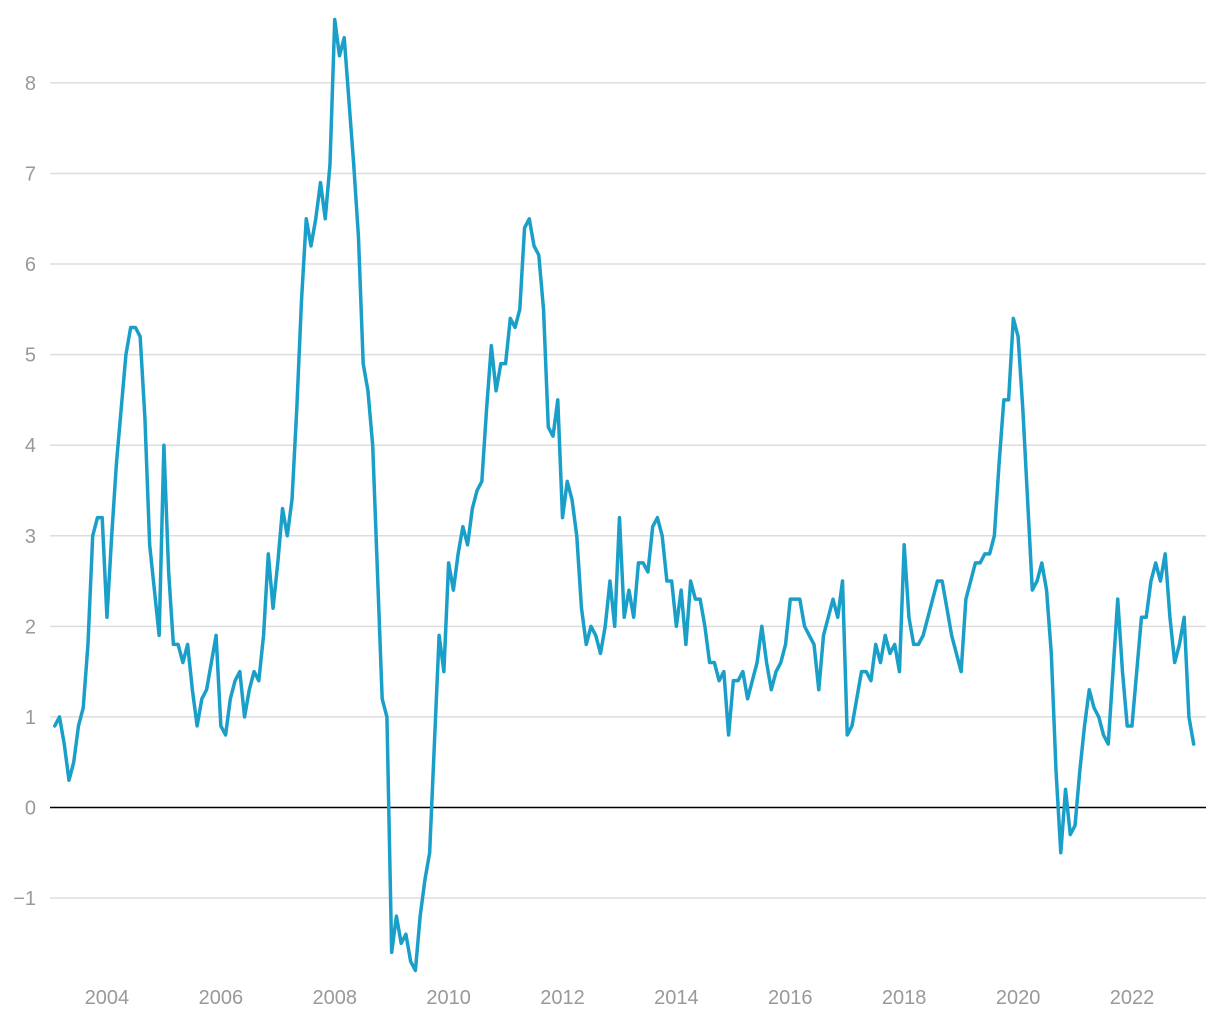 This screenshot has width=1220, height=1020. Describe the element at coordinates (30, 356) in the screenshot. I see `y-tick-label: 5` at that location.